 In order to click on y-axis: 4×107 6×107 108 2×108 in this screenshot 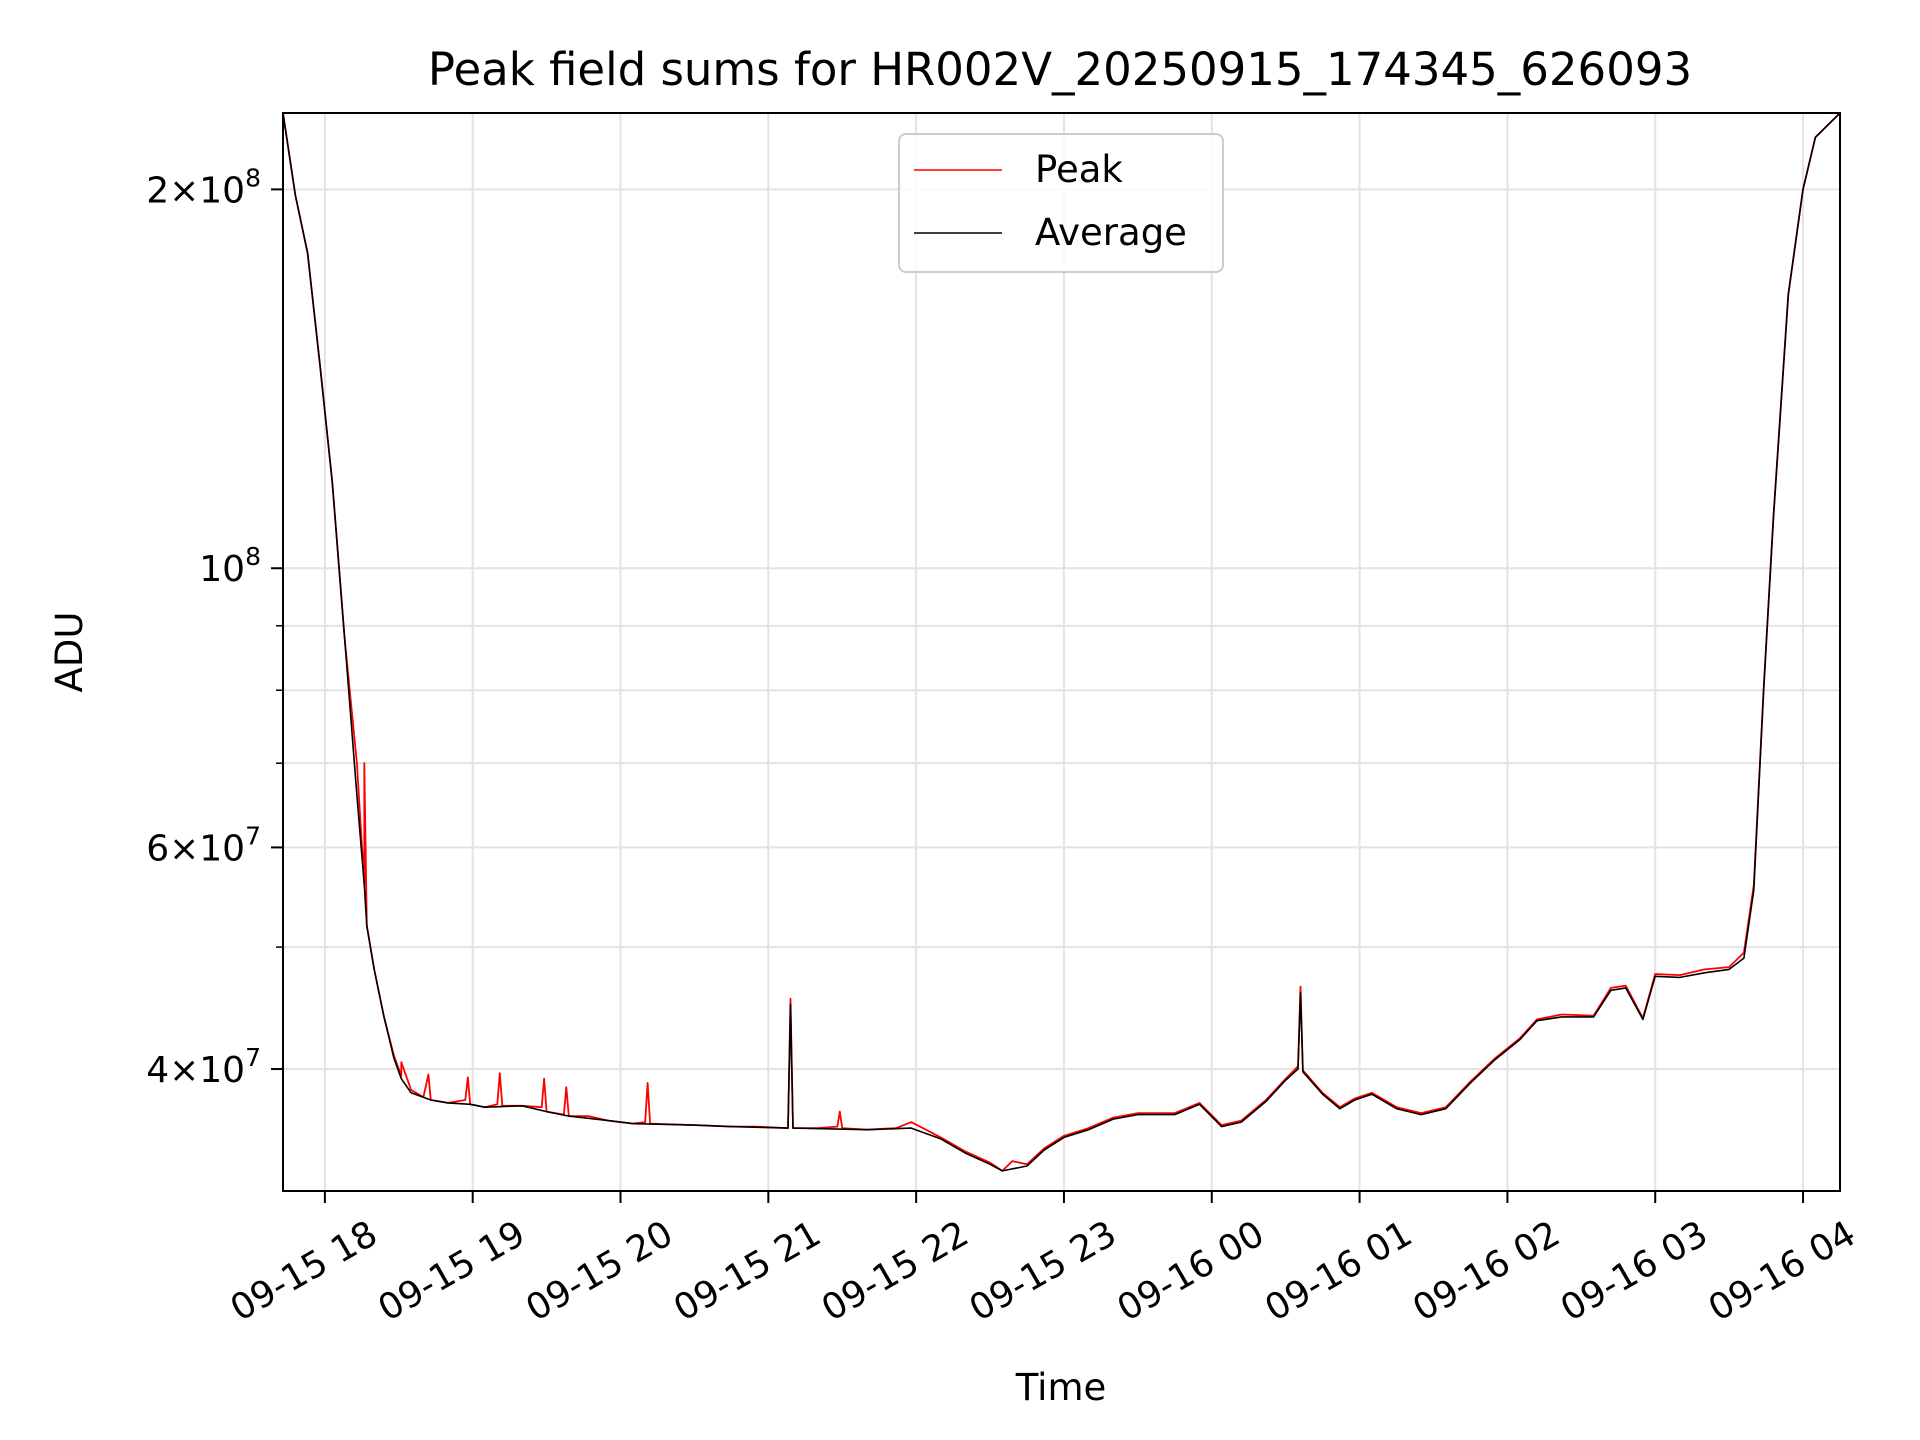, I will do `click(214, 627)`.